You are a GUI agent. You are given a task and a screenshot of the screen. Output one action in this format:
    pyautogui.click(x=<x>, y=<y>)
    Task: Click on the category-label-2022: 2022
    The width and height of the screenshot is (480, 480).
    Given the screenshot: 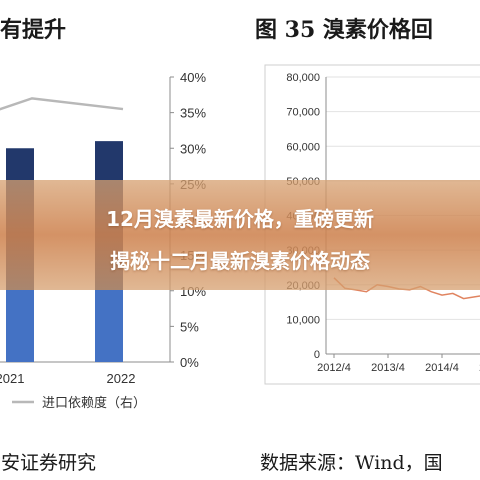 What is the action you would take?
    pyautogui.click(x=121, y=378)
    